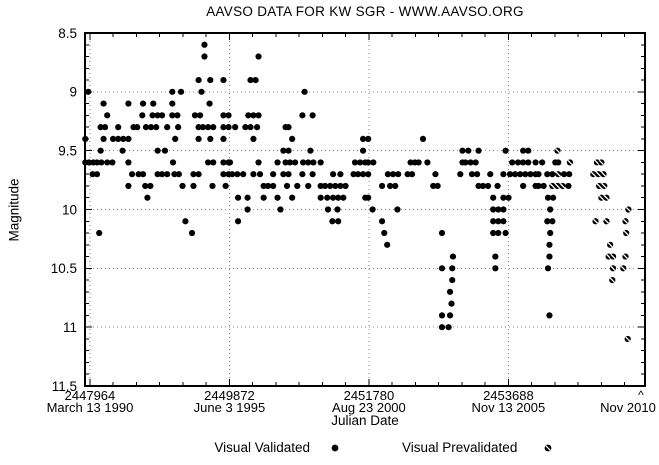 Image resolution: width=659 pixels, height=465 pixels. Describe the element at coordinates (64, 386) in the screenshot. I see `y-tick-label: 11.5` at that location.